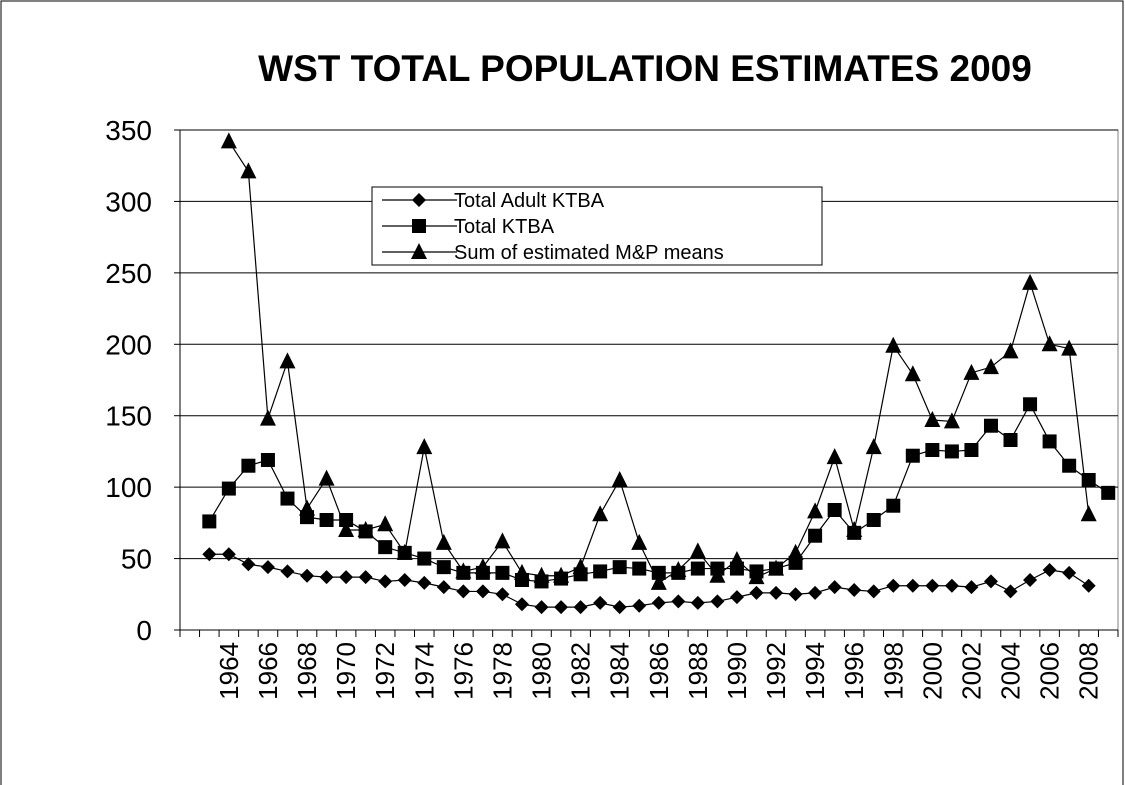  Describe the element at coordinates (385, 671) in the screenshot. I see `x-tick-label: 1972` at that location.